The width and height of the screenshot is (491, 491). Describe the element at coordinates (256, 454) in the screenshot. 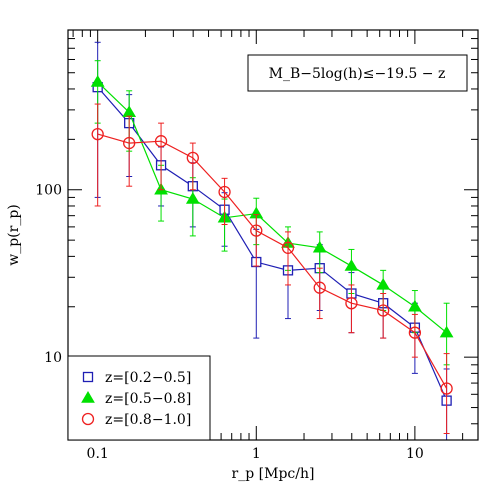

I see `x-tick-label: 1` at that location.